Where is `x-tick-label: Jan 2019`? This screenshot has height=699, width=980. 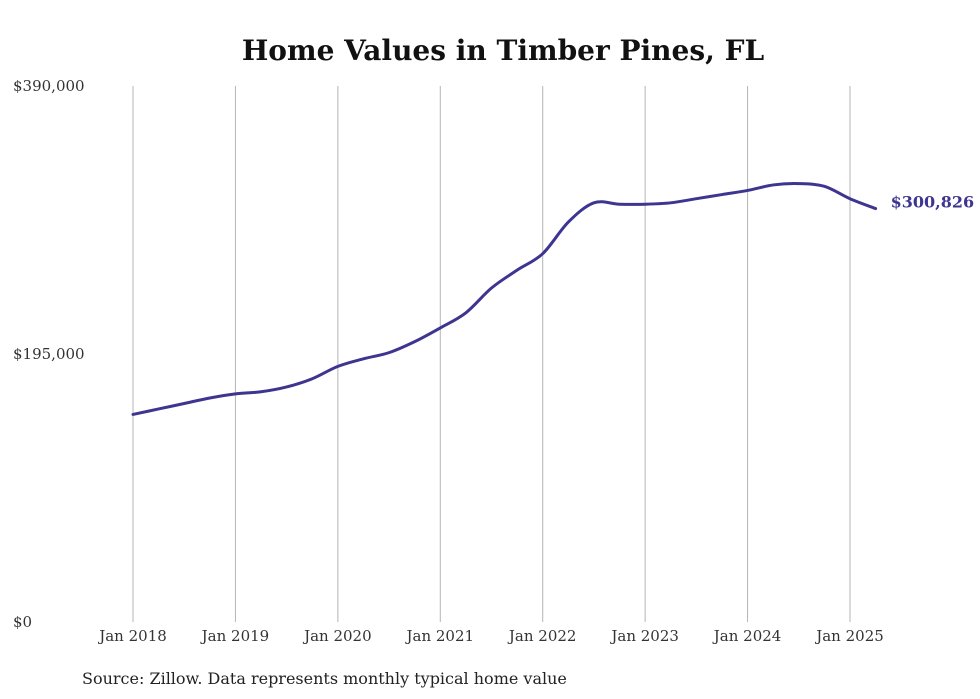
x-tick-label: Jan 2019 is located at coordinates (235, 636).